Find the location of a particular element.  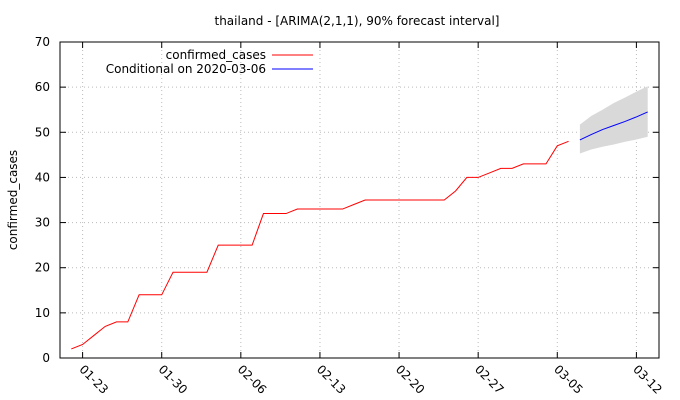

y-tick-label: 40 is located at coordinates (42, 177).